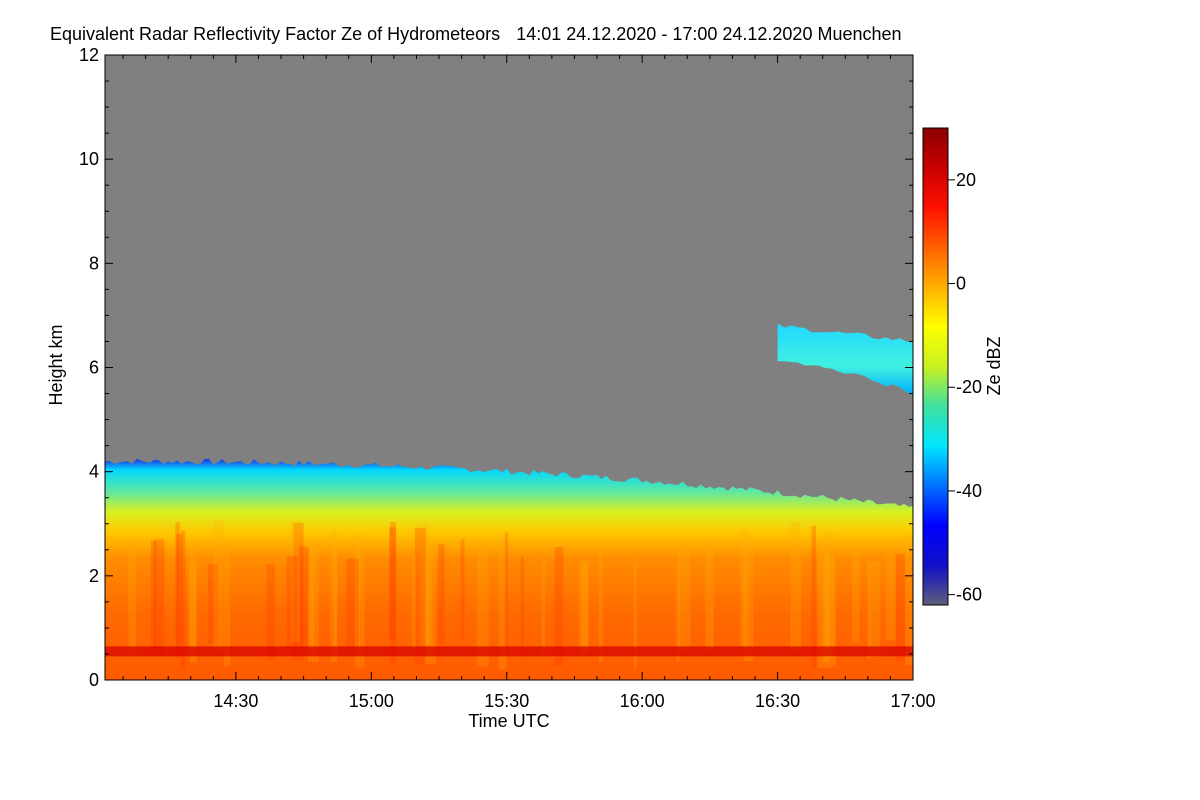 This screenshot has width=1200, height=800. Describe the element at coordinates (642, 701) in the screenshot. I see `x-tick-label: 16:00` at that location.